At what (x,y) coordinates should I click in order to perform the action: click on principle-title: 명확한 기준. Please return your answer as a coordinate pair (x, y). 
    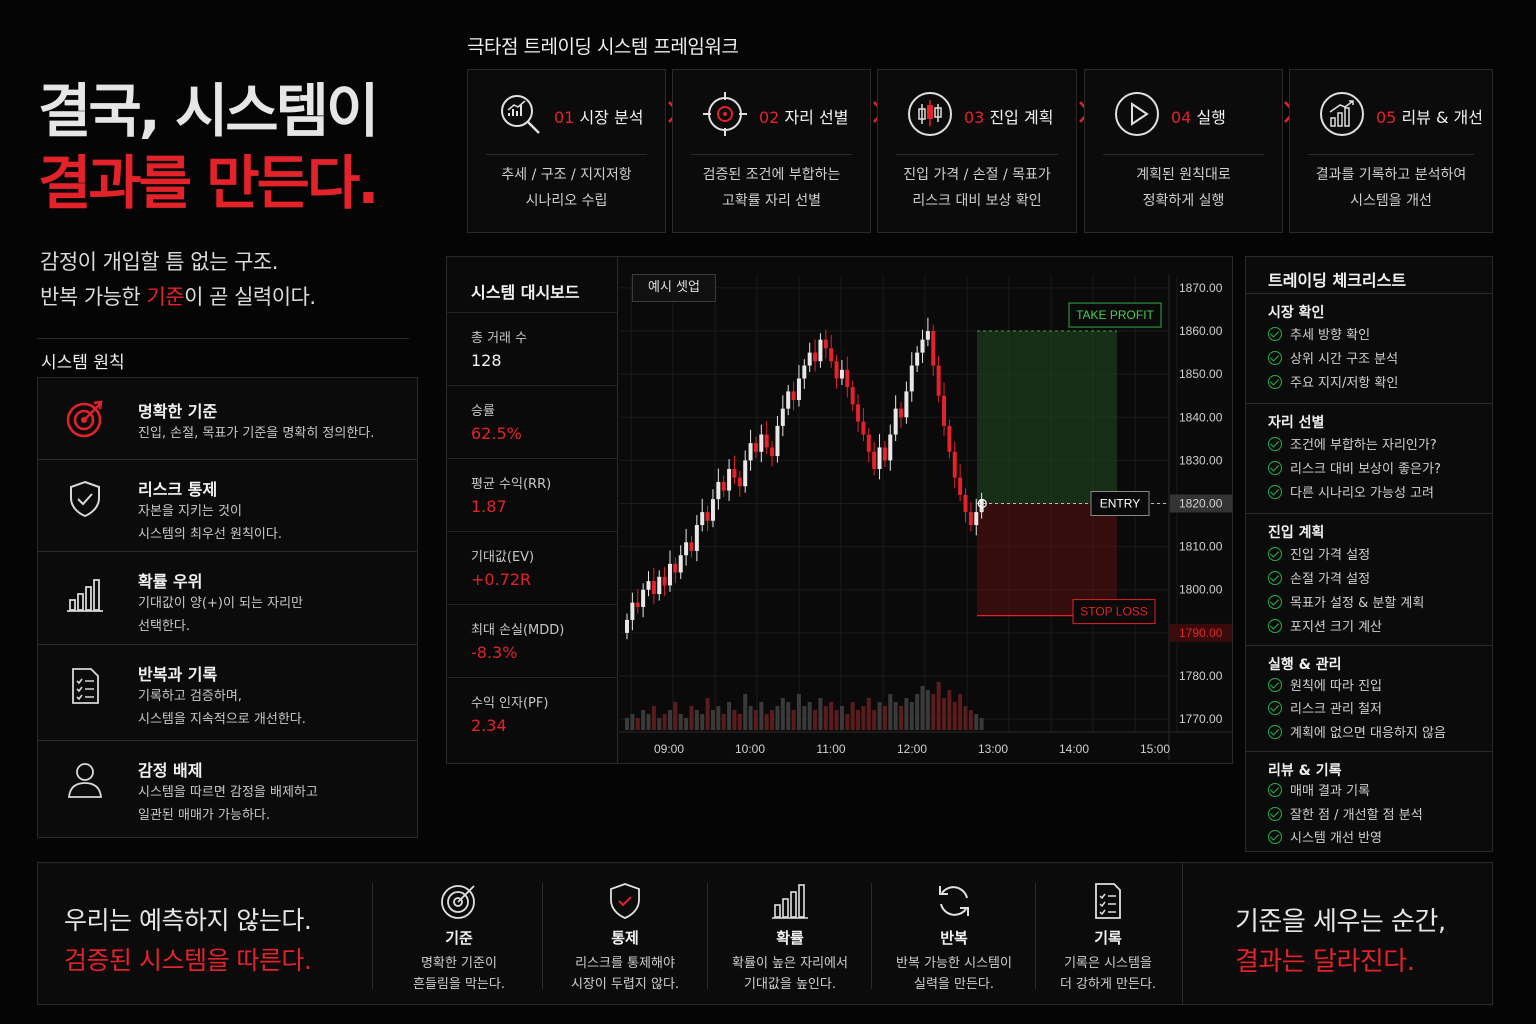
    Looking at the image, I should click on (178, 411).